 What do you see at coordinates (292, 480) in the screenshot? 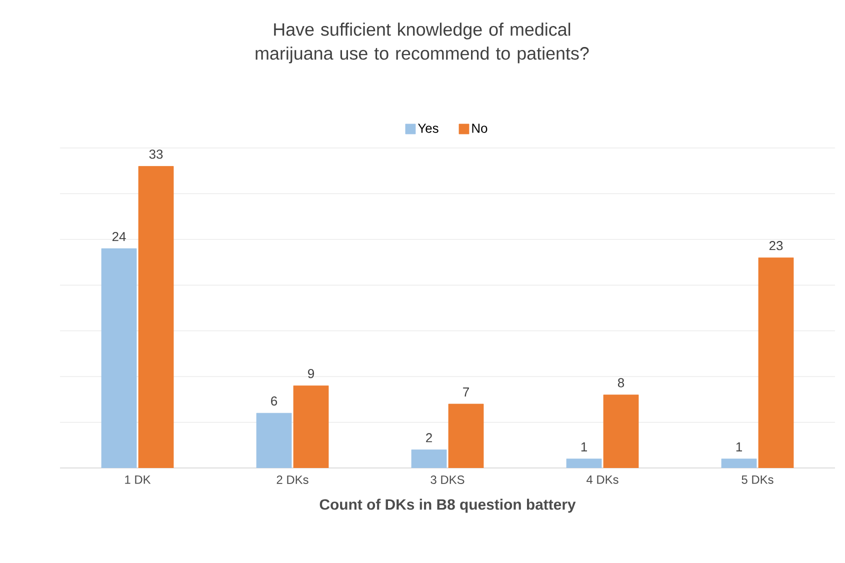
I see `x-tick-label: 2 DKs` at bounding box center [292, 480].